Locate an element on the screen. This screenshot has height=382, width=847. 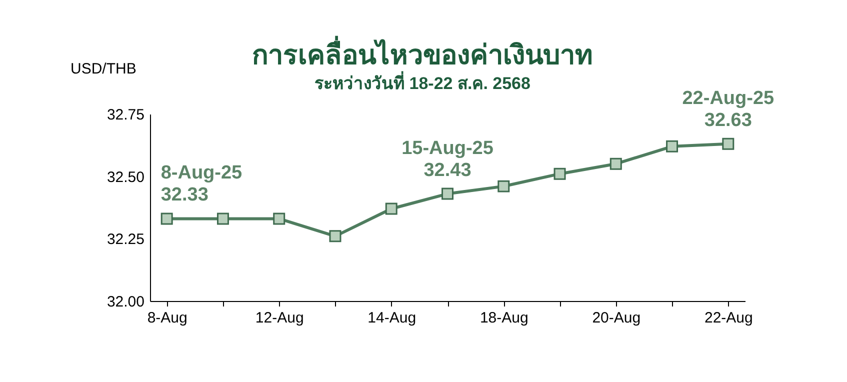
x-tick-label: 8-Aug is located at coordinates (167, 318).